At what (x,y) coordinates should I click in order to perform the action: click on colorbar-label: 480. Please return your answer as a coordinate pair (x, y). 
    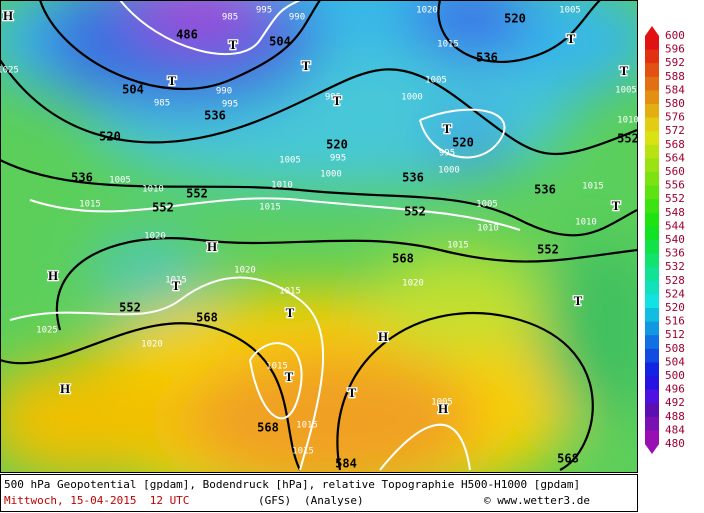
    Looking at the image, I should click on (675, 443).